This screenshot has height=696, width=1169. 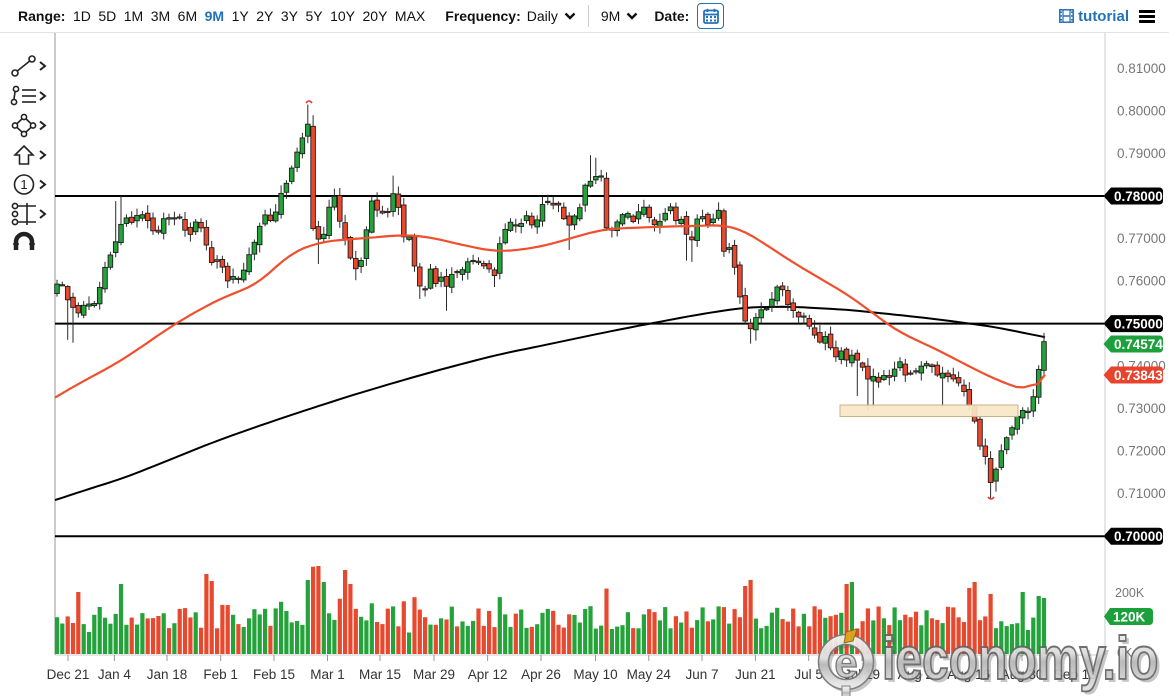 I want to click on svg-text: e, so click(x=845, y=662).